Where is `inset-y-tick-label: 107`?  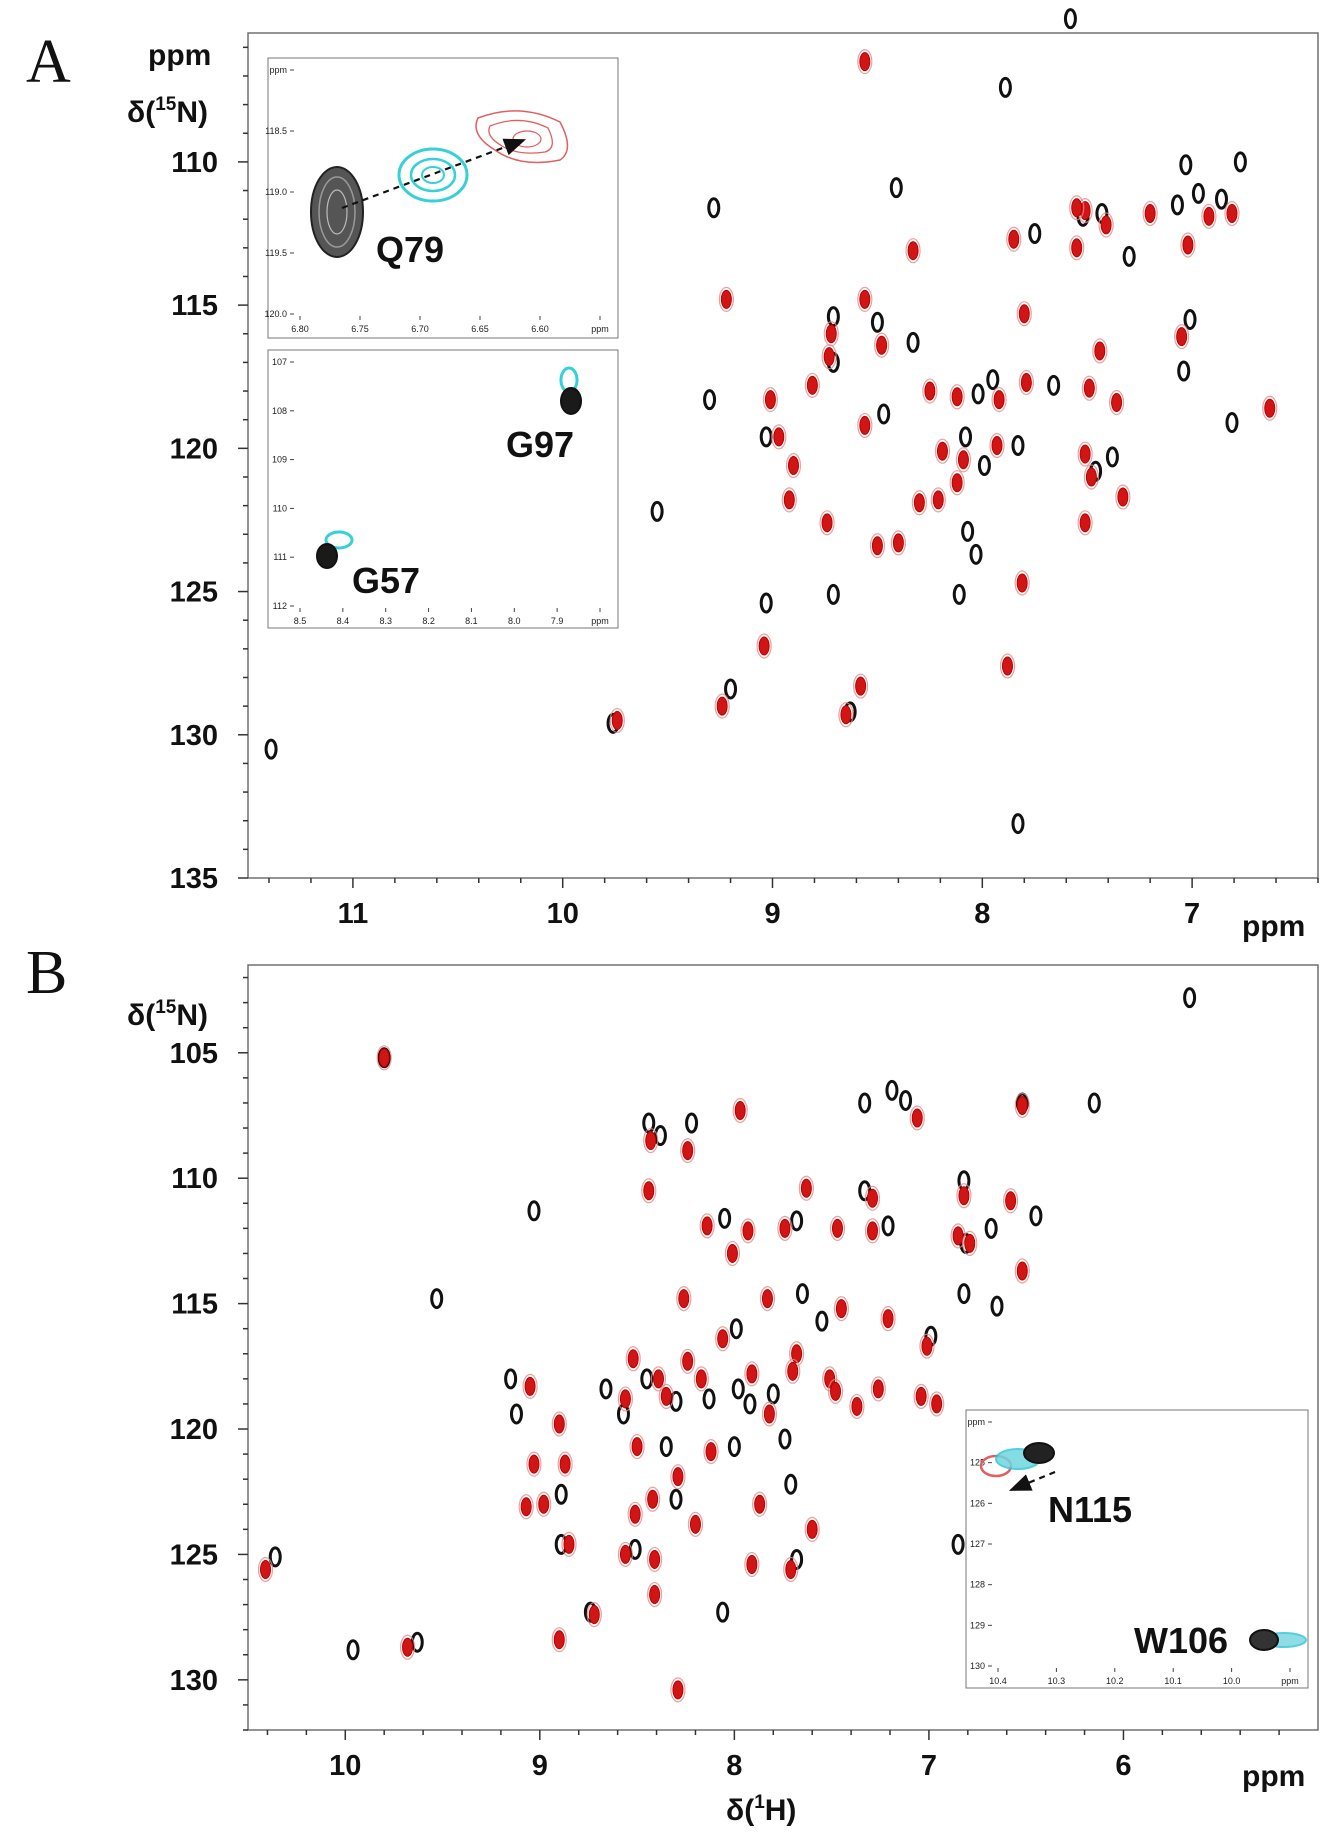 inset-y-tick-label: 107 is located at coordinates (279, 362).